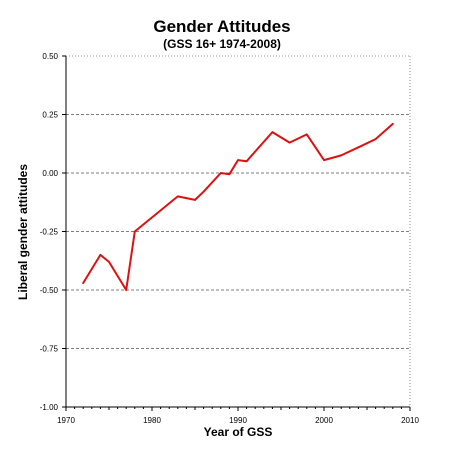 The width and height of the screenshot is (450, 450). Describe the element at coordinates (49, 407) in the screenshot. I see `y-tick-label: -1.00` at that location.